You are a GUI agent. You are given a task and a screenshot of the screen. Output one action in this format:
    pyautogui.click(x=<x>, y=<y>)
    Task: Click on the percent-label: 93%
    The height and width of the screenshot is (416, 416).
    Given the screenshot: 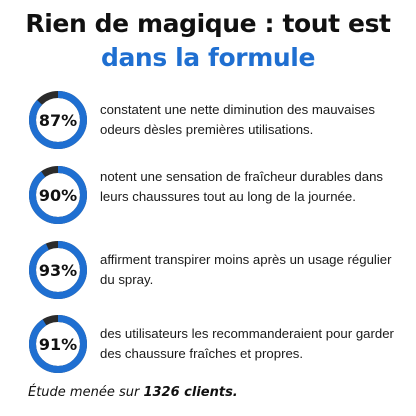 What is the action you would take?
    pyautogui.click(x=58, y=270)
    